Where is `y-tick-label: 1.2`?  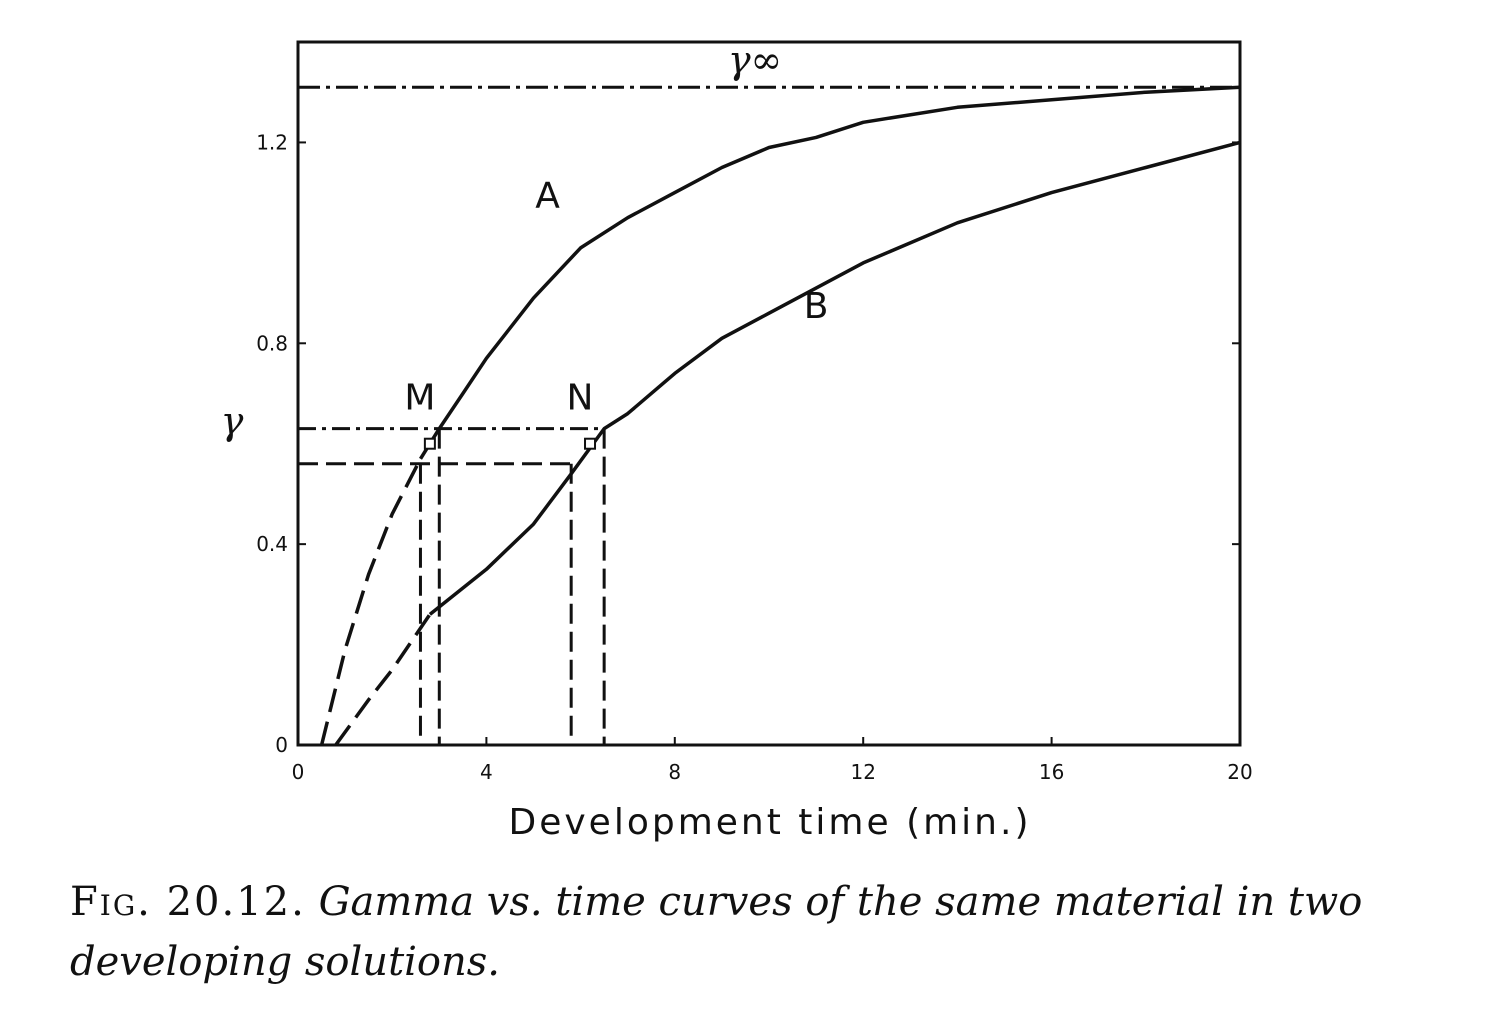 y-tick-label: 1.2 is located at coordinates (272, 142).